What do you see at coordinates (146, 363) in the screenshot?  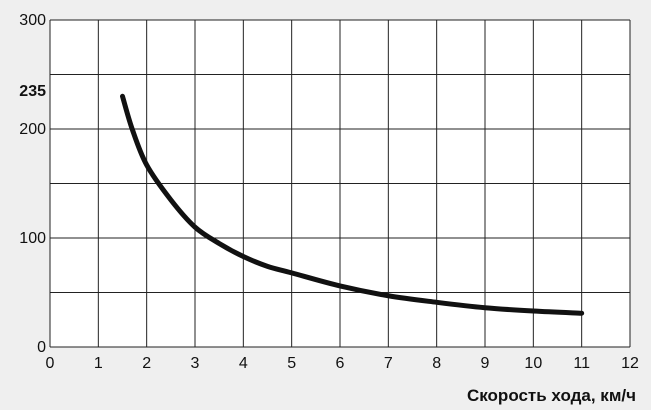 I see `x-tick-label-2: 2` at bounding box center [146, 363].